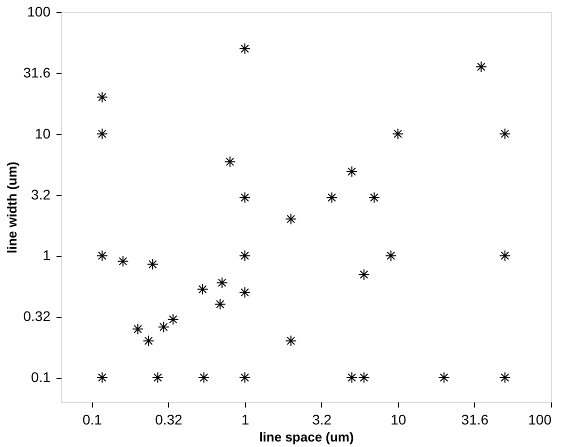 The width and height of the screenshot is (575, 447). What do you see at coordinates (306, 437) in the screenshot?
I see `x-axis-title: line space (um)` at bounding box center [306, 437].